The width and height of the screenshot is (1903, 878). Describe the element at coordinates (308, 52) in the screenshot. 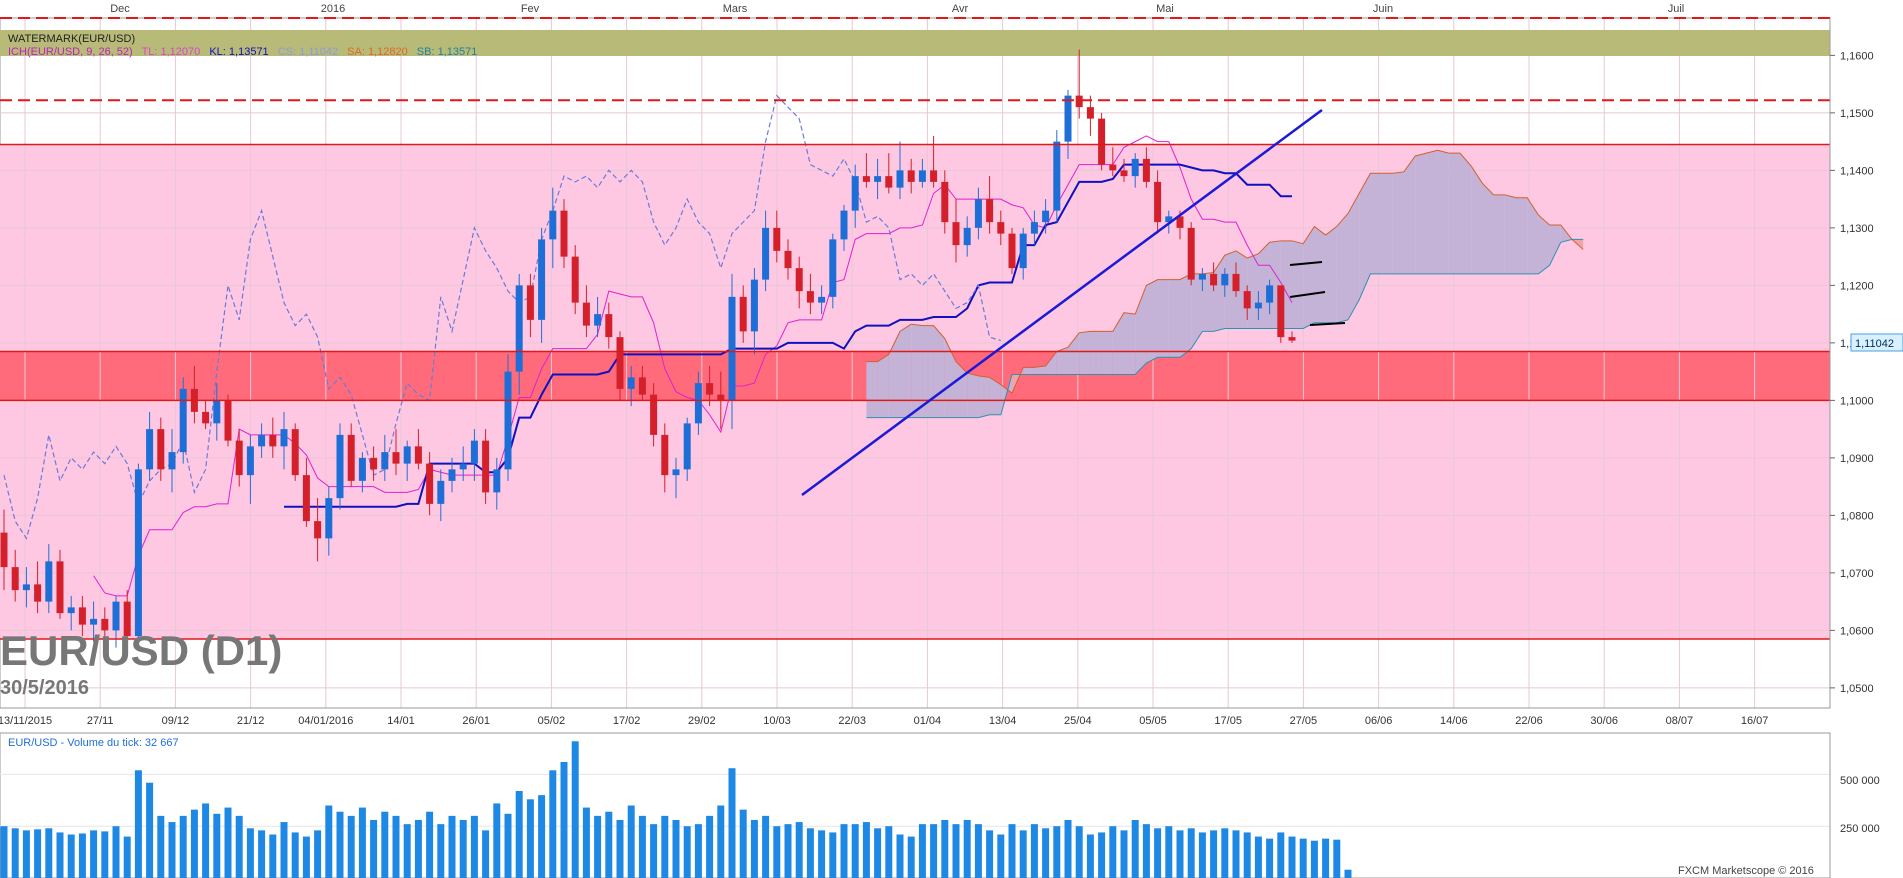

I see `ichimoku-cs: CS: 1,11042` at that location.